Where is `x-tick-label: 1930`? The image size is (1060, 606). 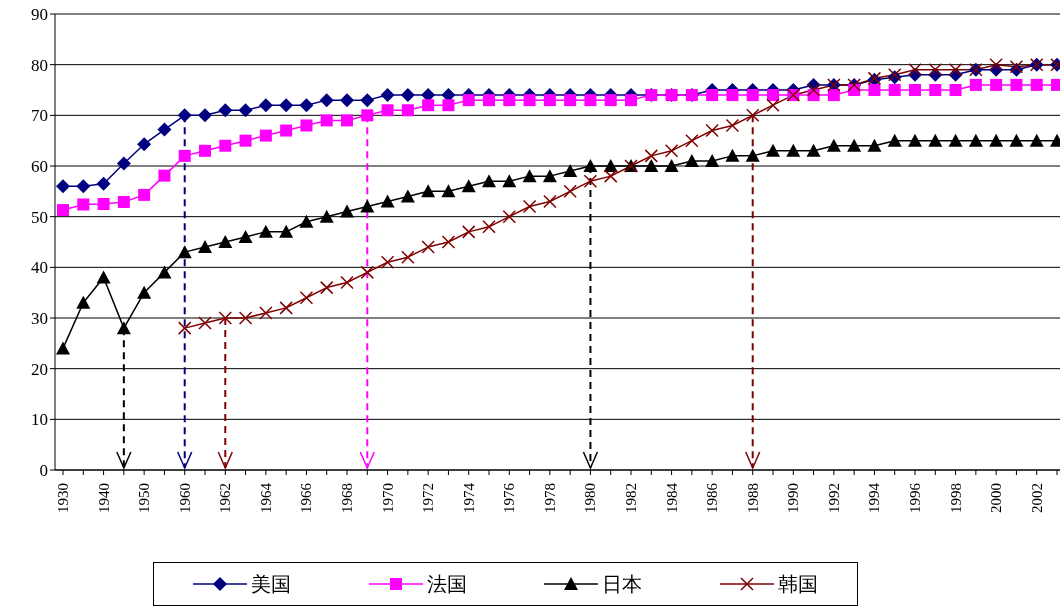 x-tick-label: 1930 is located at coordinates (63, 498).